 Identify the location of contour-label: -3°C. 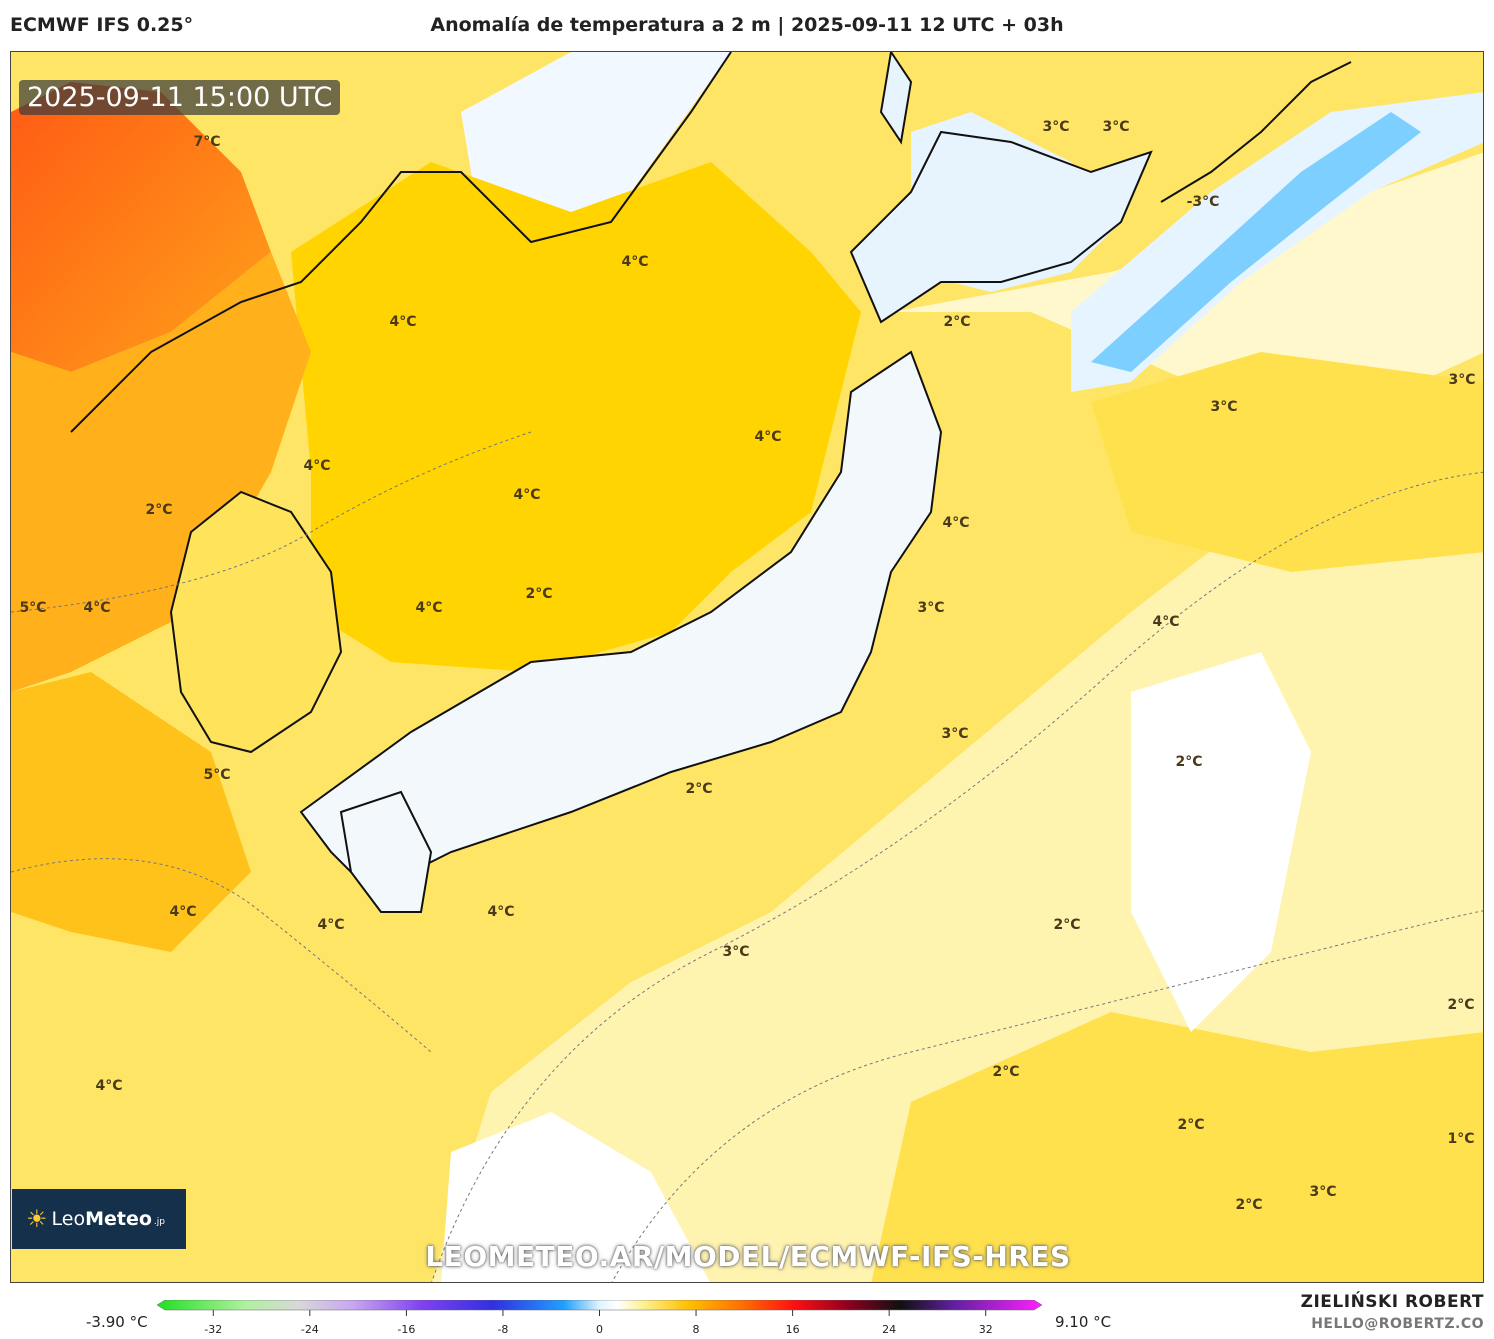
(1203, 202).